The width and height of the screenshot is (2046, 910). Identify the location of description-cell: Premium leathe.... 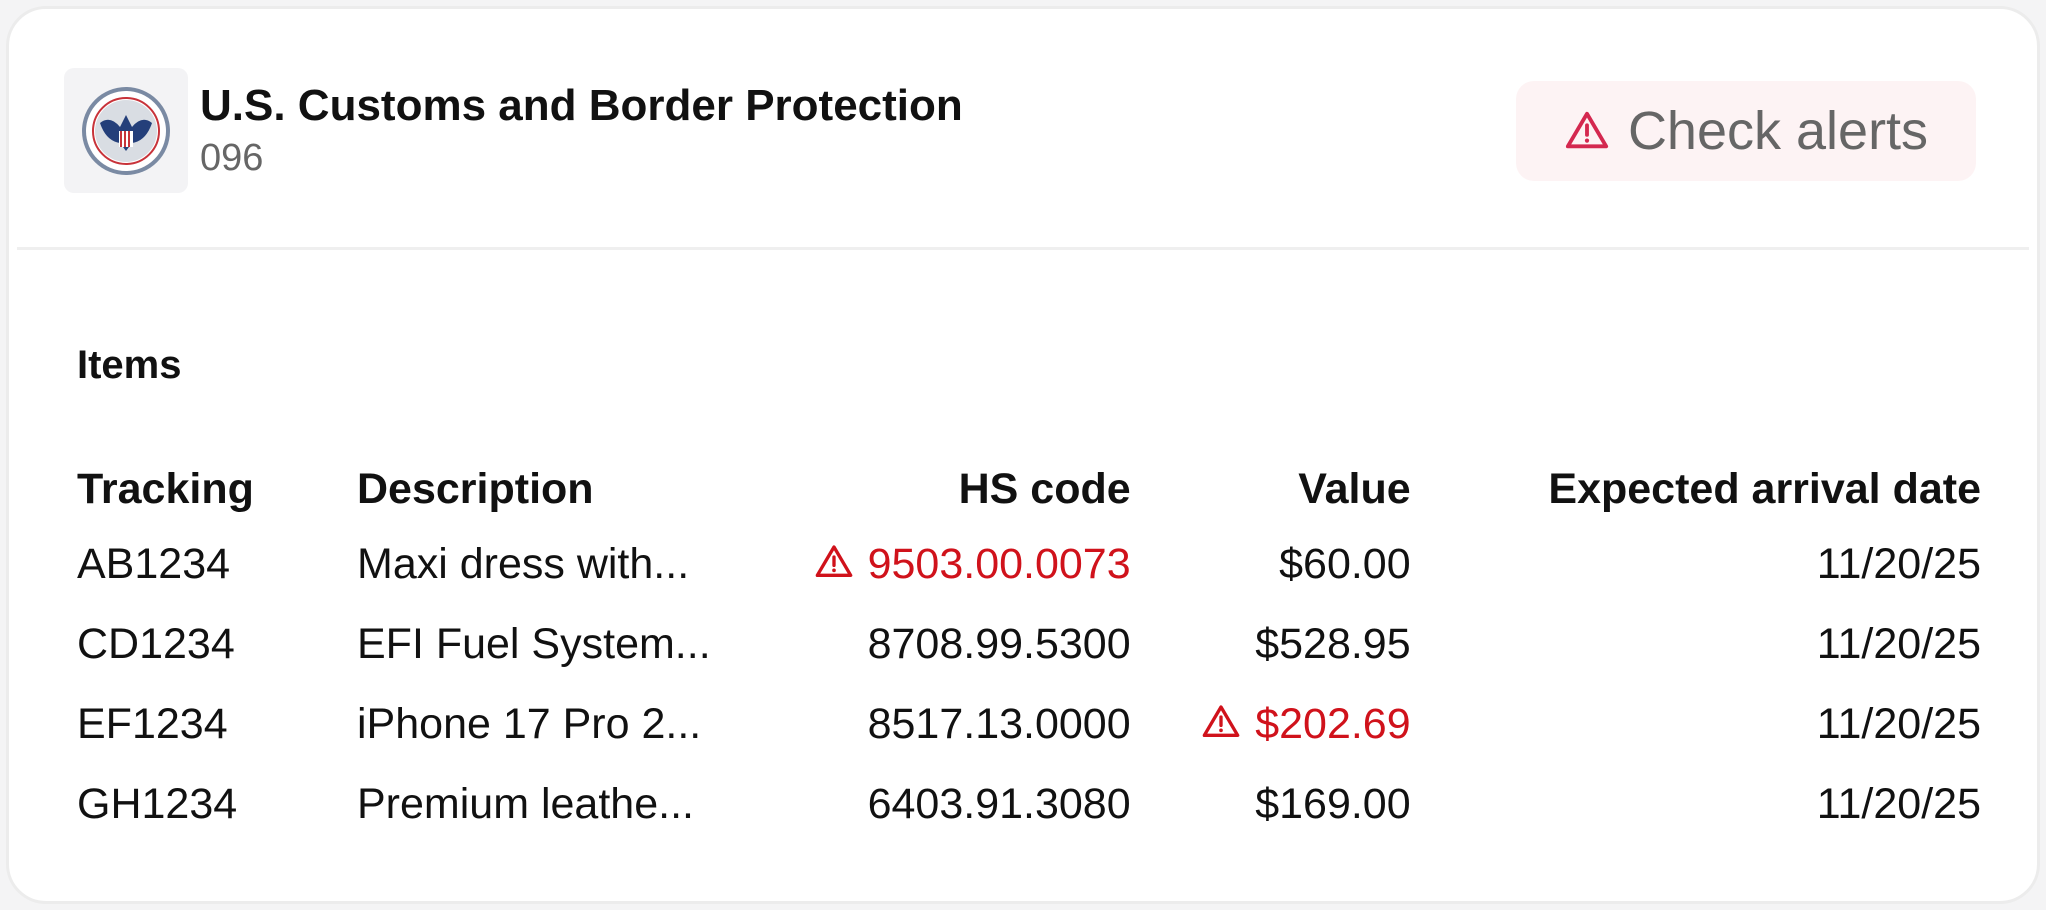
(525, 803).